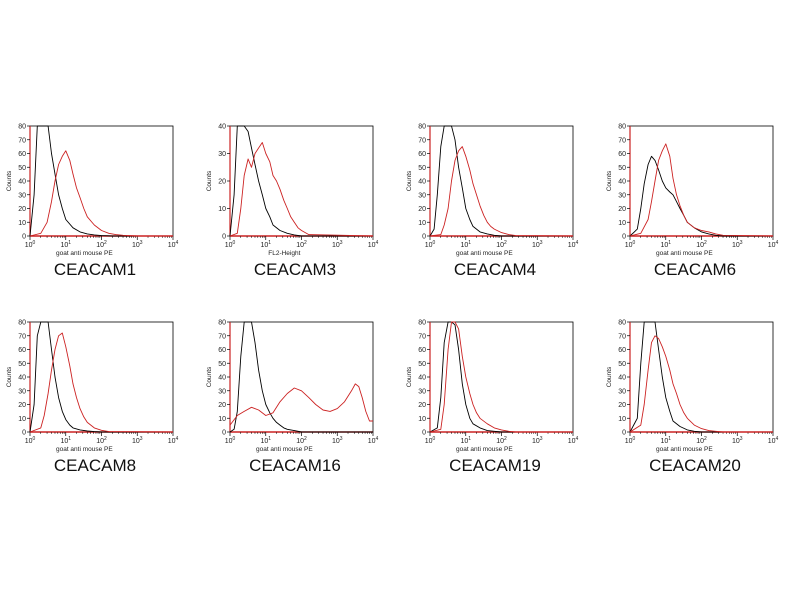 The width and height of the screenshot is (800, 600). What do you see at coordinates (495, 269) in the screenshot?
I see `panel-title: CEACAM4` at bounding box center [495, 269].